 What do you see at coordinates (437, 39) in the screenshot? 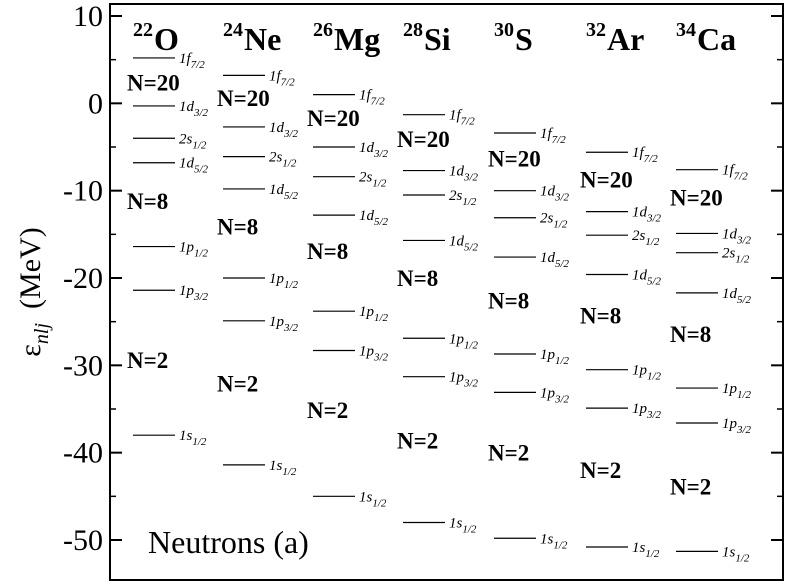
I see `nucleus-symbol: Si` at bounding box center [437, 39].